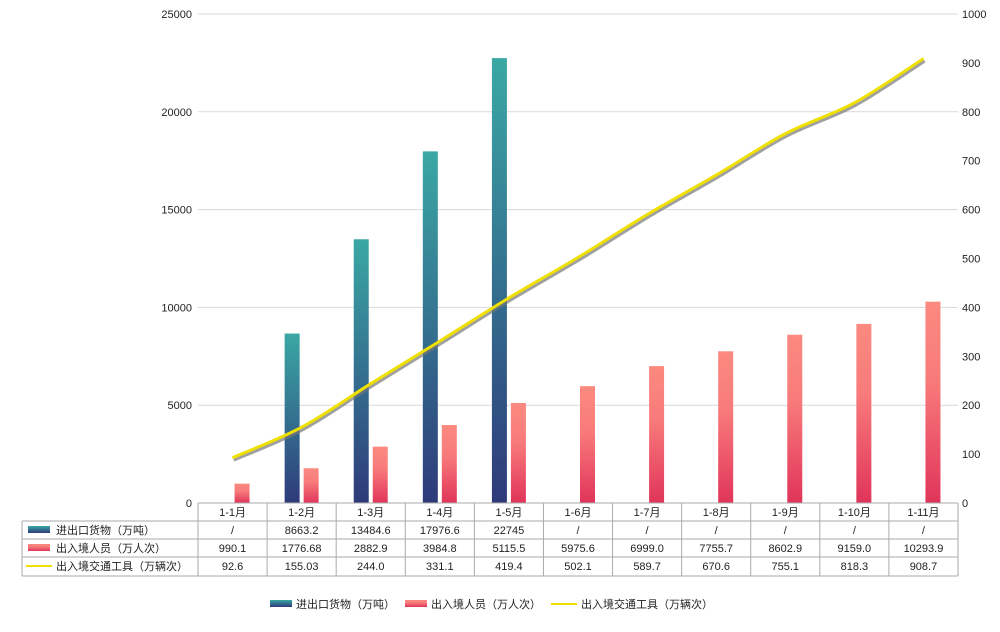  What do you see at coordinates (189, 504) in the screenshot?
I see `y-left-tick-label: 0` at bounding box center [189, 504].